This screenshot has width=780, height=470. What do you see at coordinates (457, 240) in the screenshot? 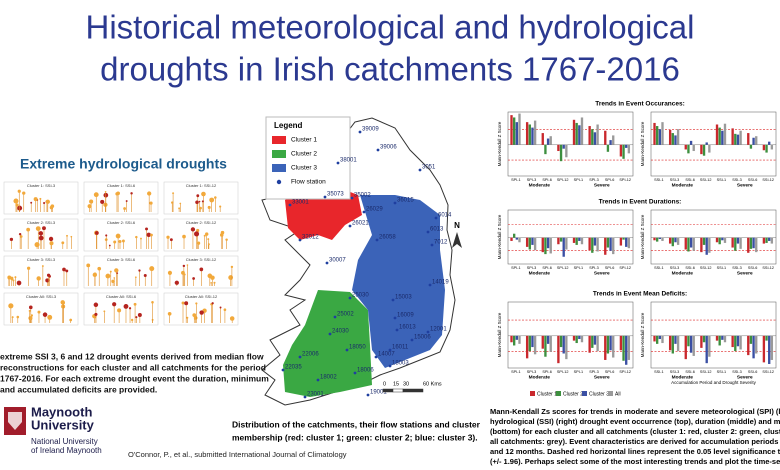
I see `north-arrow` at bounding box center [457, 240].